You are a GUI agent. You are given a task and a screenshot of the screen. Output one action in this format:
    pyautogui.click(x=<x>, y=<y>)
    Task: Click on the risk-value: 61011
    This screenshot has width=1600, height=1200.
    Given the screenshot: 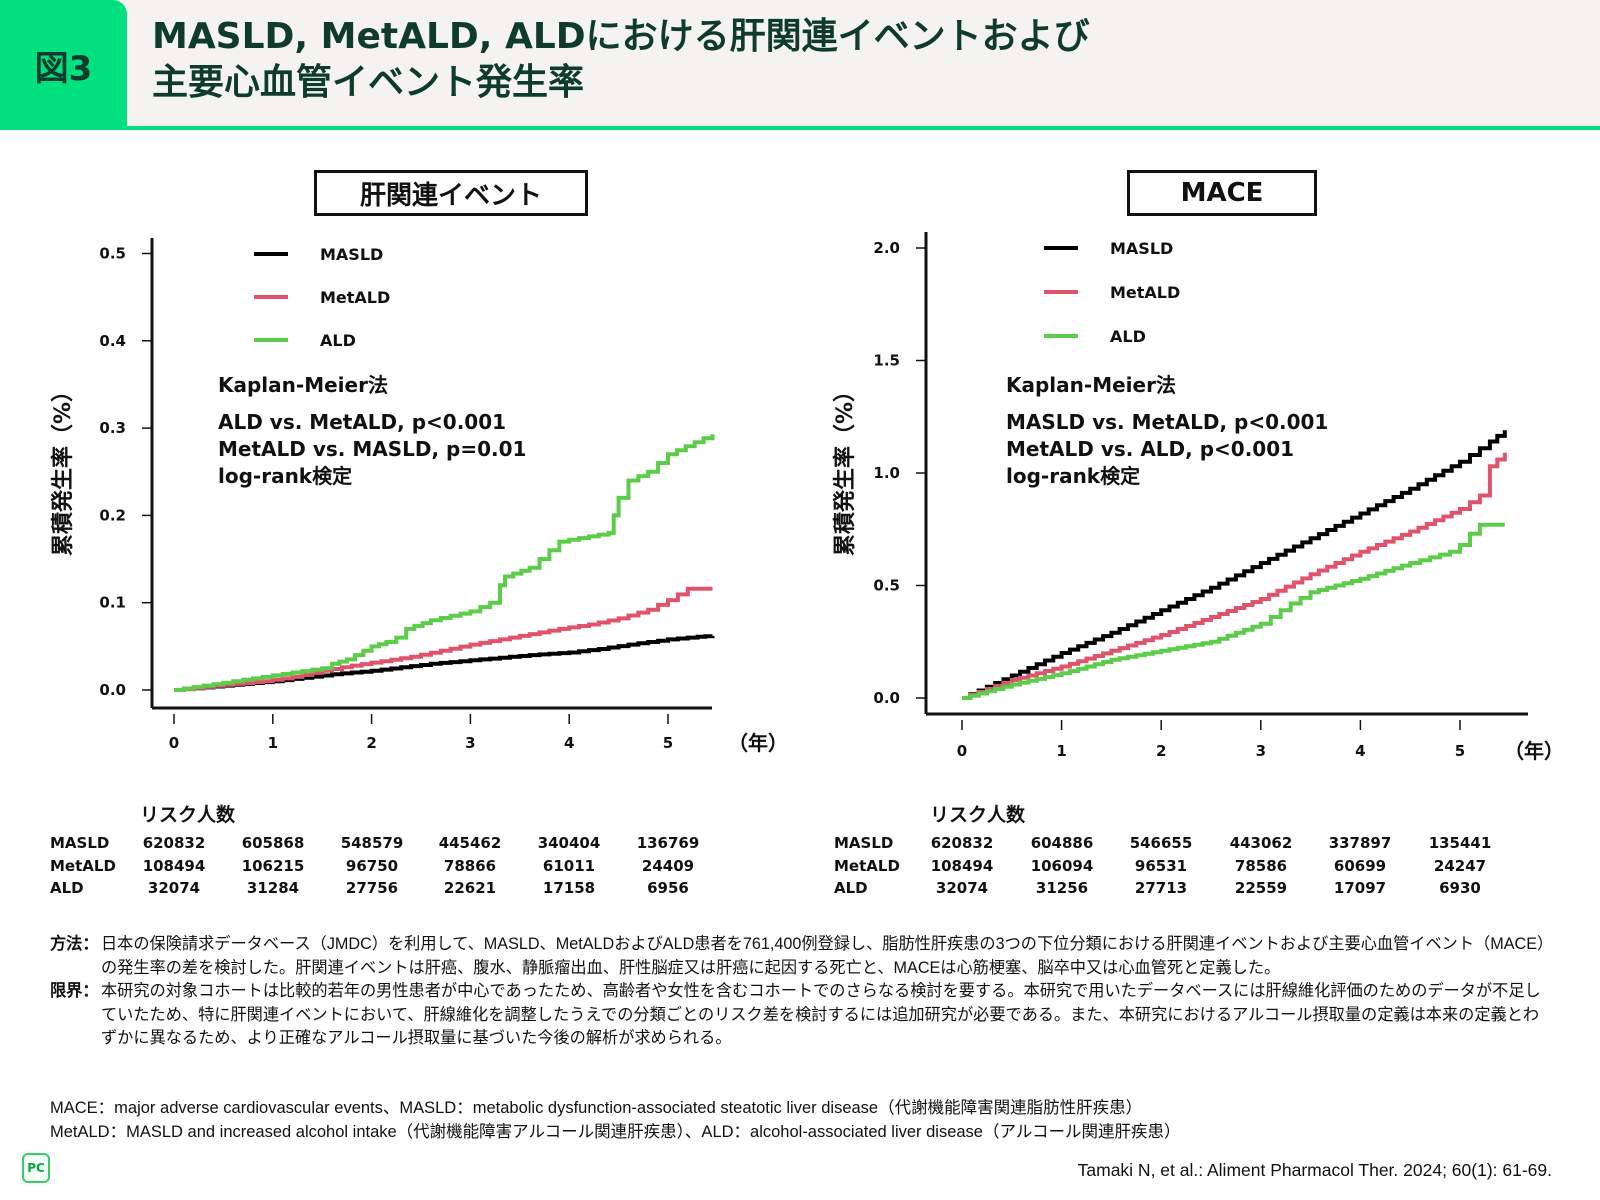 What is the action you would take?
    pyautogui.click(x=569, y=865)
    